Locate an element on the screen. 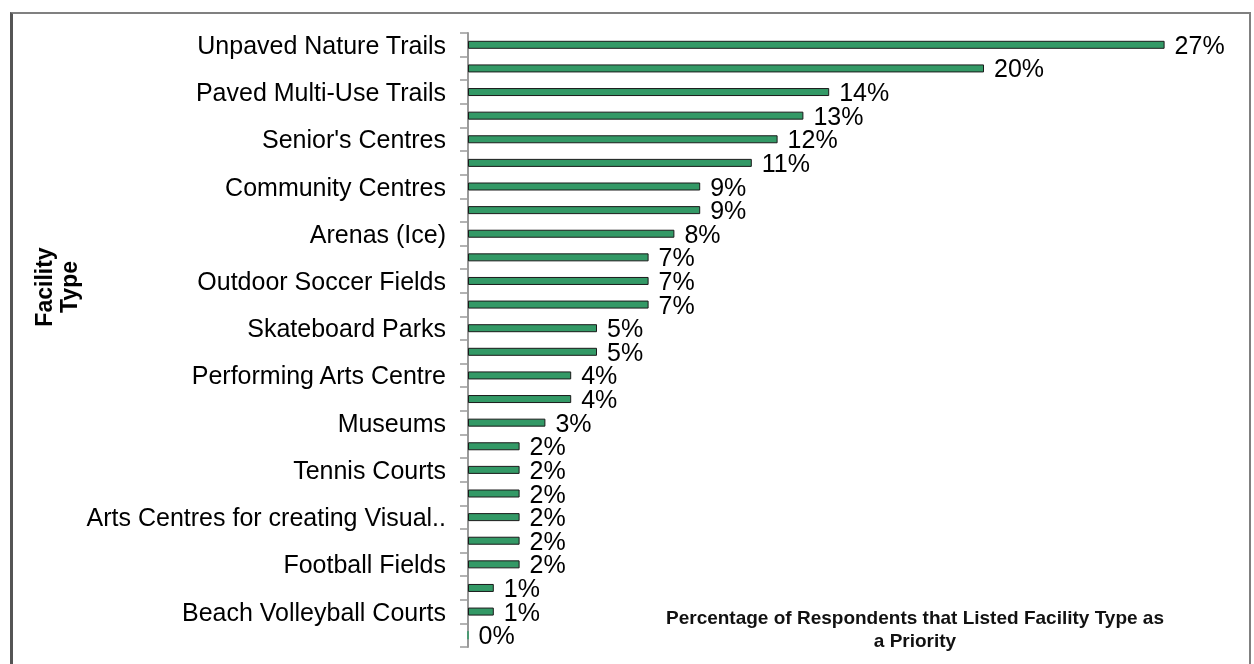  y-tick-label: Beach Volleyball Courts is located at coordinates (313, 611).